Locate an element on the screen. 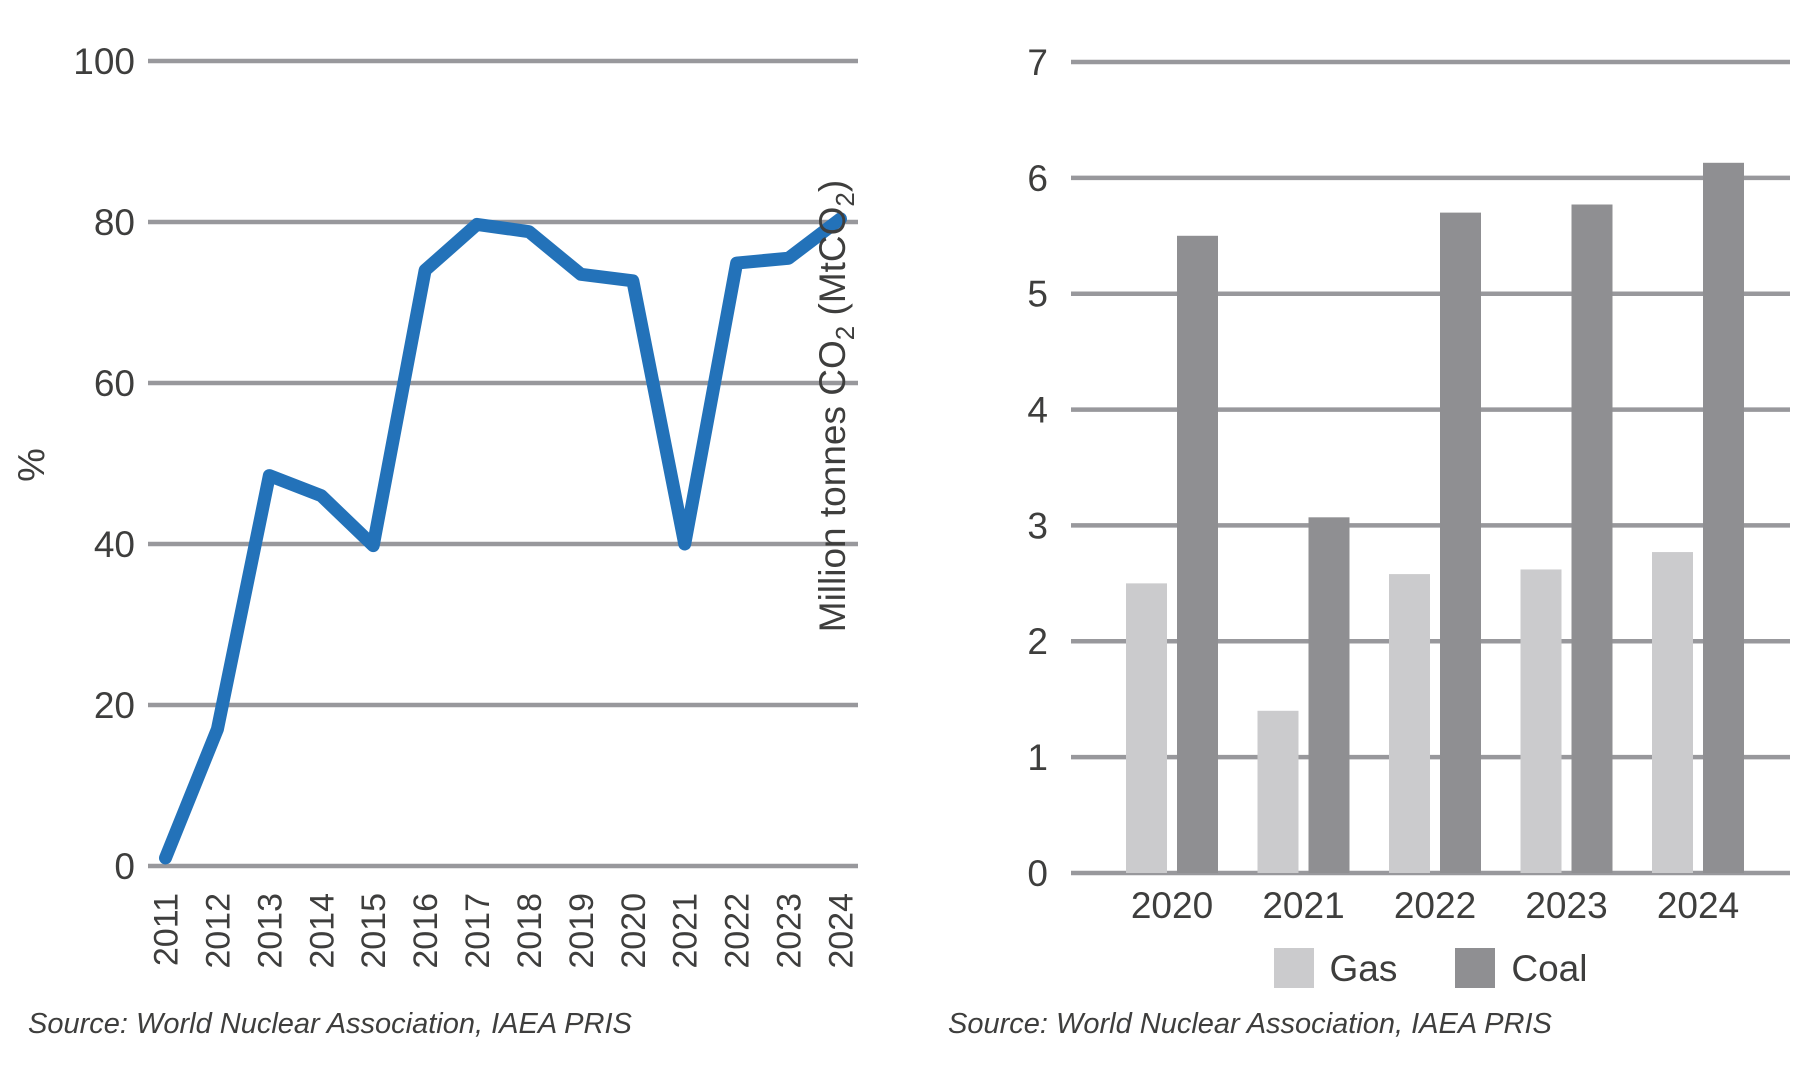 This screenshot has height=1069, width=1820. x-tick-label: 2015 is located at coordinates (374, 931).